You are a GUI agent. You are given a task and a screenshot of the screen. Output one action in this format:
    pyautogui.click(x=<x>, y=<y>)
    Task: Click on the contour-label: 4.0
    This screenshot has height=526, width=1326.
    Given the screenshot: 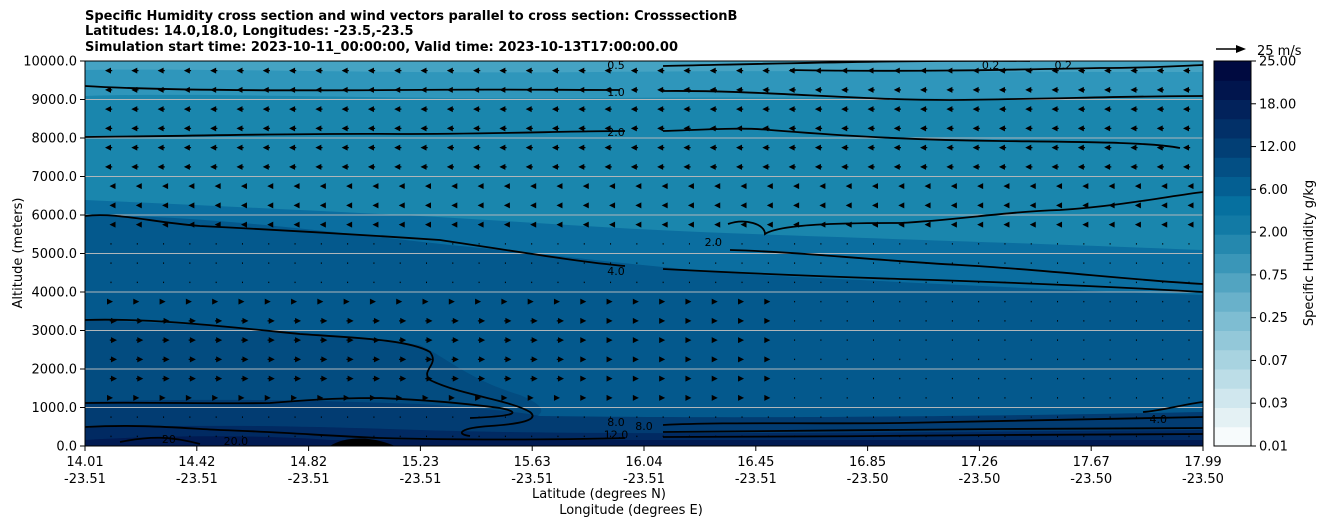 What is the action you would take?
    pyautogui.click(x=1159, y=419)
    